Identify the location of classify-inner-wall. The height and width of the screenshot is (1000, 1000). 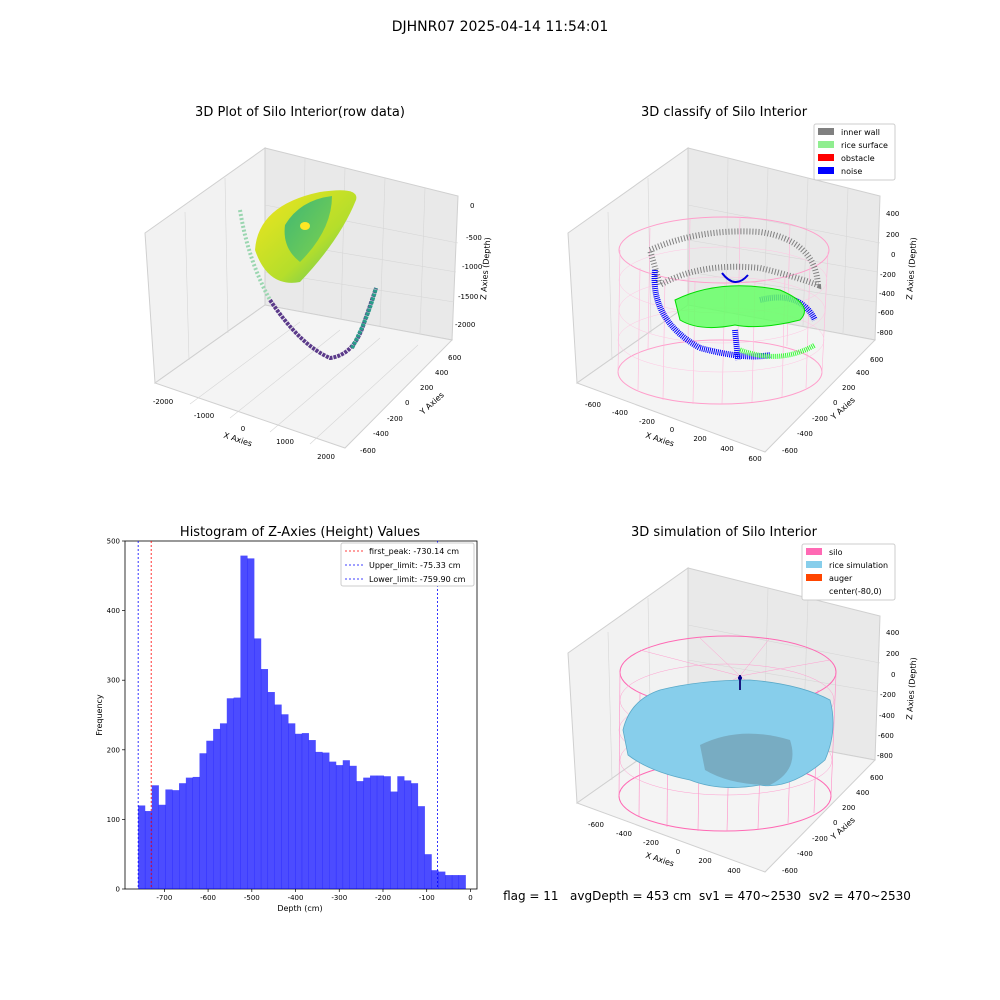
(734, 259).